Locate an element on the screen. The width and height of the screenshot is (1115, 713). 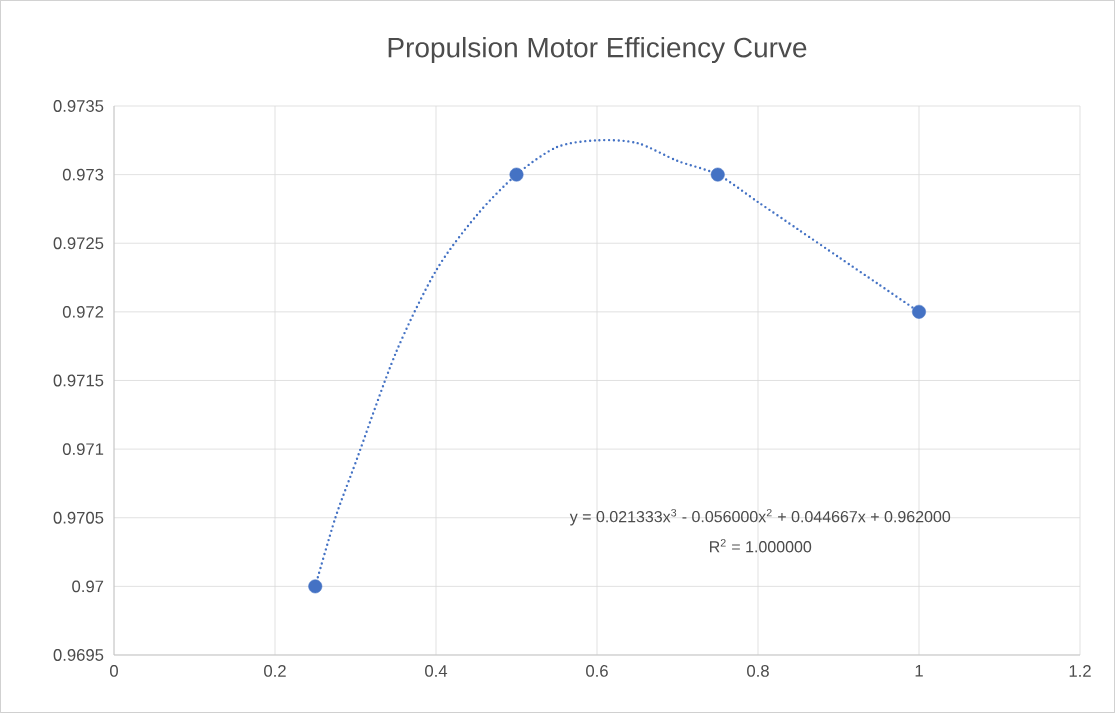
chart-title: Propulsion Motor Efficiency Curve is located at coordinates (597, 50).